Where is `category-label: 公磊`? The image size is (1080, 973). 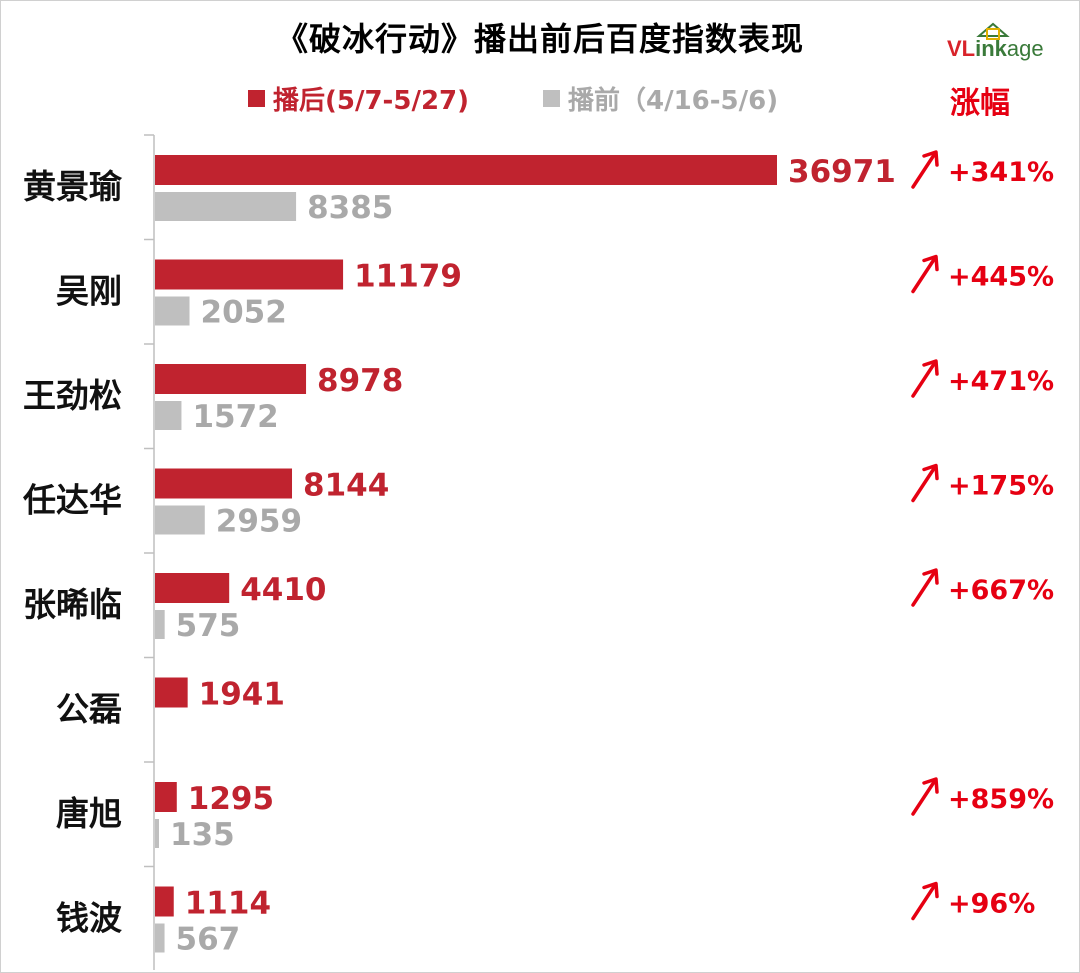 category-label: 公磊 is located at coordinates (89, 709).